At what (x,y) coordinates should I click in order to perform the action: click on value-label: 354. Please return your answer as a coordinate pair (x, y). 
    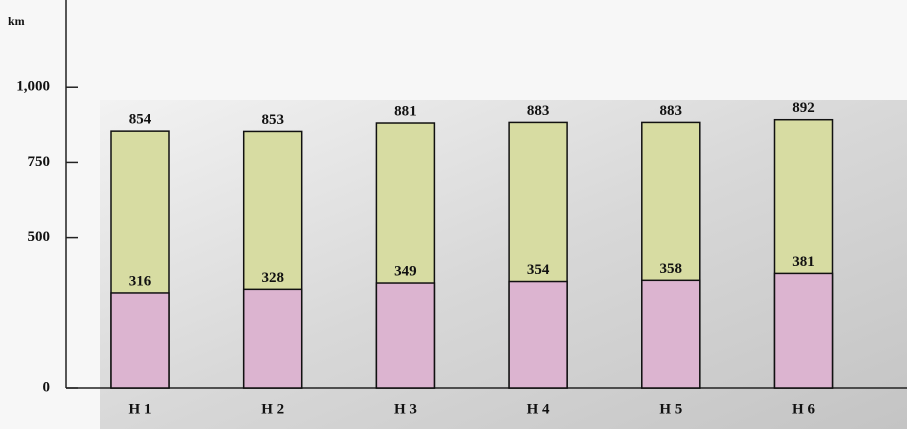
    Looking at the image, I should click on (538, 270).